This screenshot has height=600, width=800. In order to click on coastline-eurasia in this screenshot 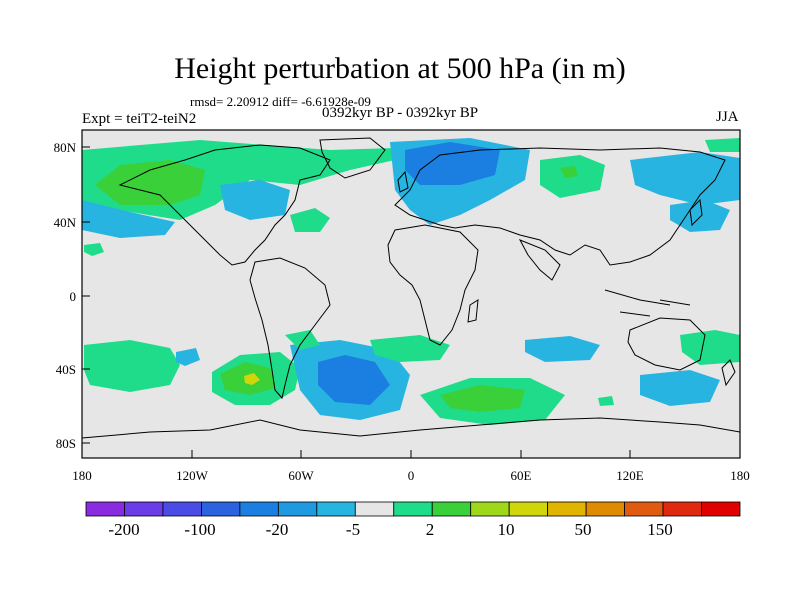, I will do `click(560, 206)`.